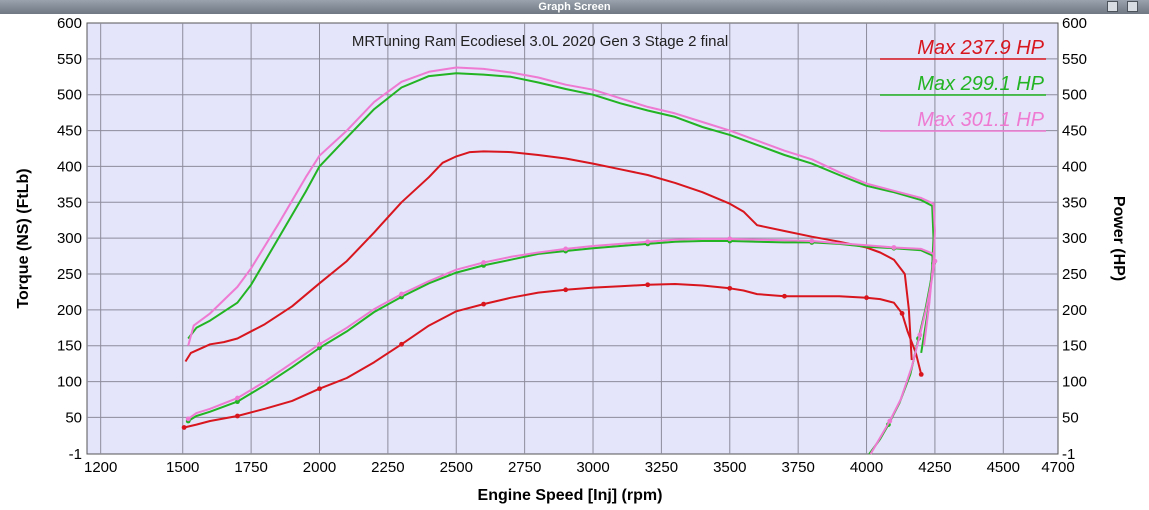 This screenshot has height=510, width=1149. What do you see at coordinates (69, 346) in the screenshot?
I see `y-tick-label-left: 150` at bounding box center [69, 346].